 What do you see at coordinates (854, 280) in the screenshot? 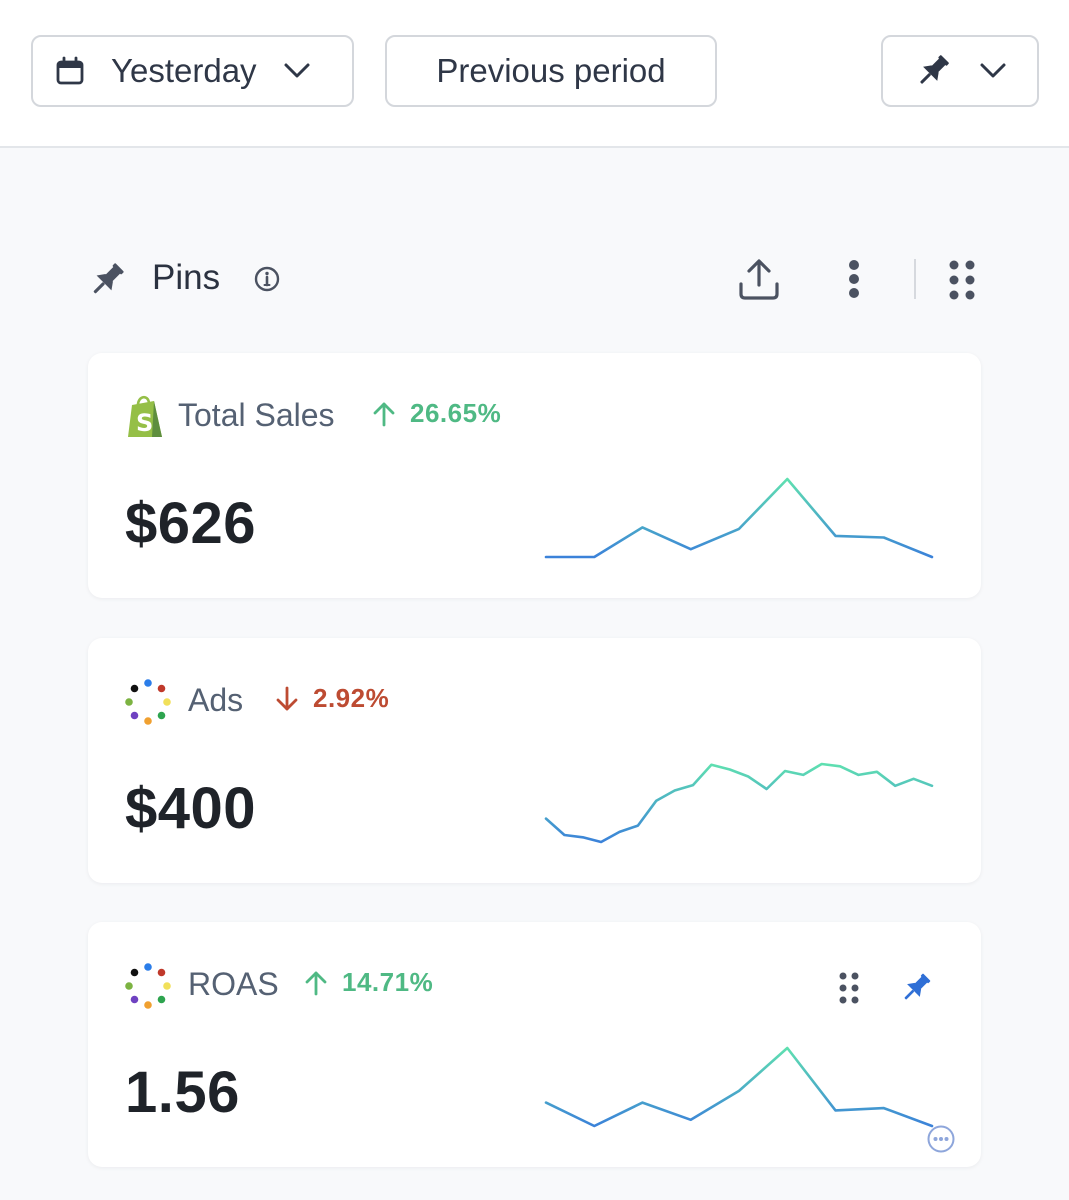
I see `kebab-menu-icon` at bounding box center [854, 280].